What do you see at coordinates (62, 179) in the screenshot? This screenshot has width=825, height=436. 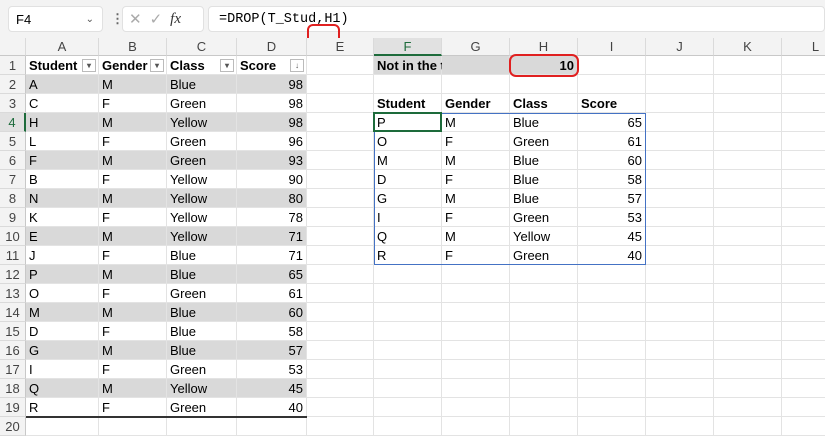 I see `table-cell: B` at bounding box center [62, 179].